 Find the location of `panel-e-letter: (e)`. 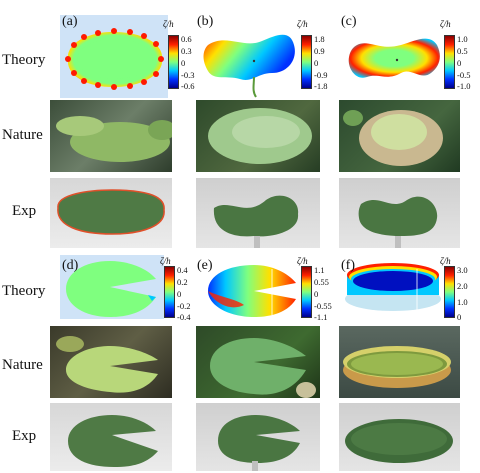

panel-e-letter: (e) is located at coordinates (205, 265).